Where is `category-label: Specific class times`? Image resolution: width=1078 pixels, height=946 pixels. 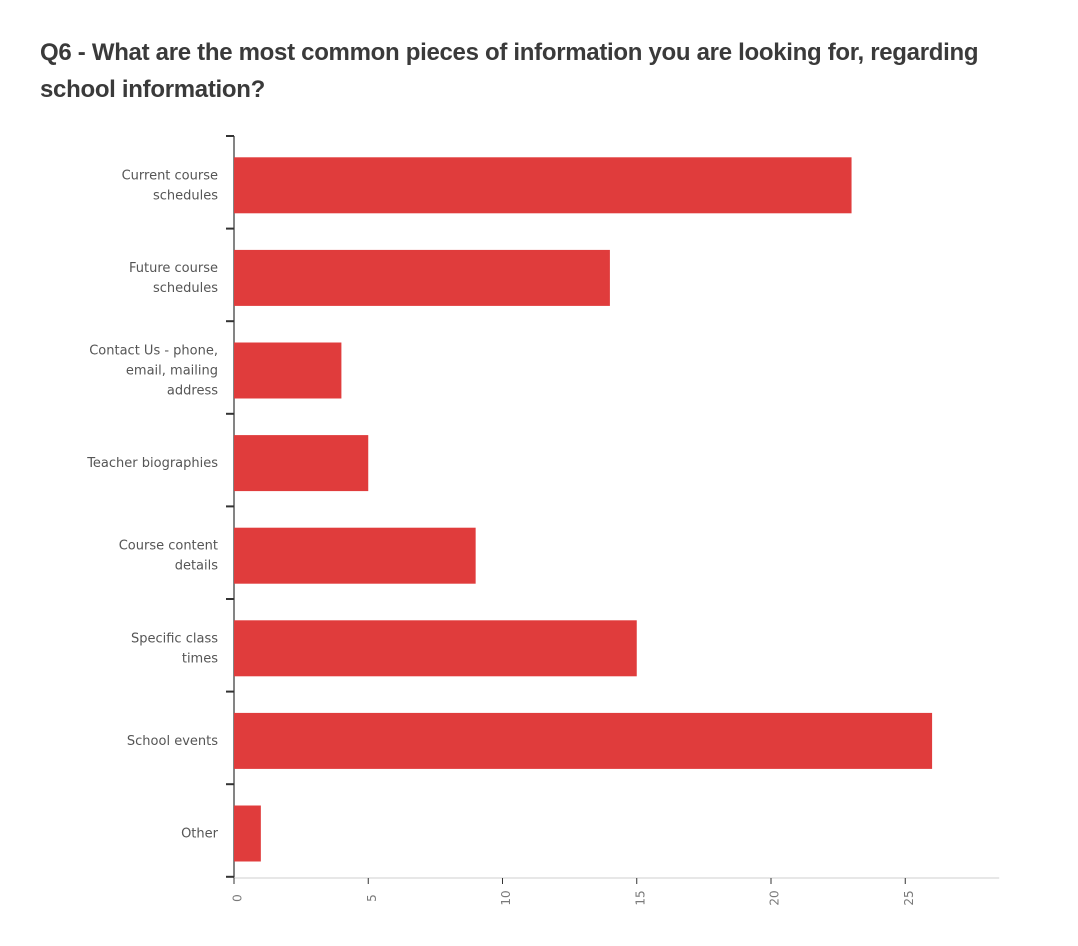 category-label: Specific class times is located at coordinates (174, 648).